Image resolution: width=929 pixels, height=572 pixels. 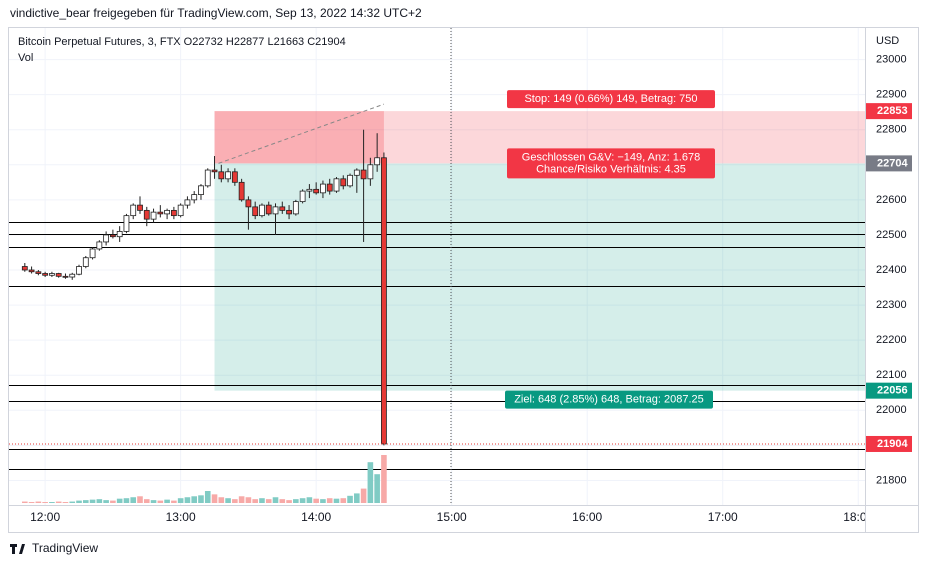 I want to click on x-tick-label: 18:00, so click(x=858, y=517).